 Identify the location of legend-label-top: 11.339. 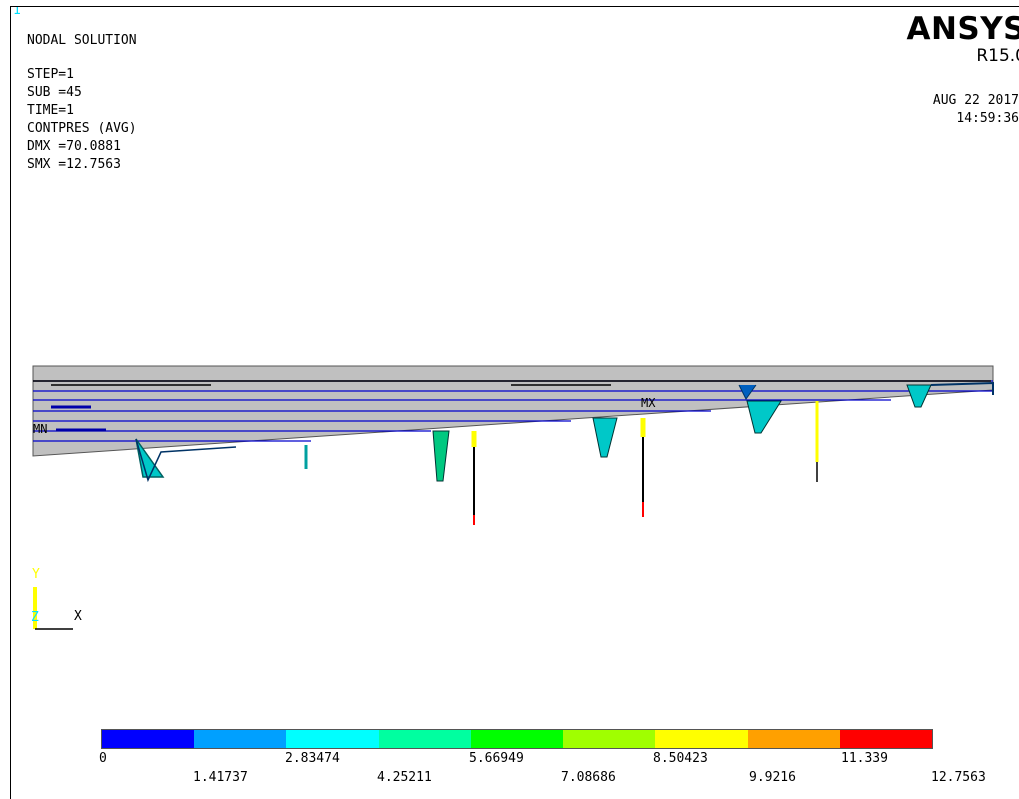
(864, 758).